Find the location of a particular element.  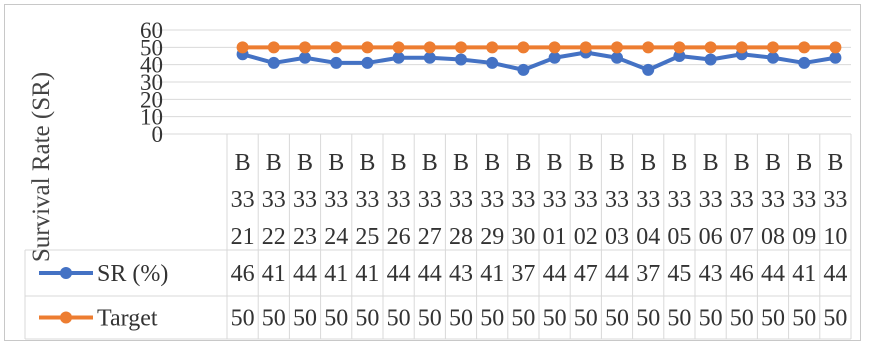

category-label-line: 26 is located at coordinates (399, 237).